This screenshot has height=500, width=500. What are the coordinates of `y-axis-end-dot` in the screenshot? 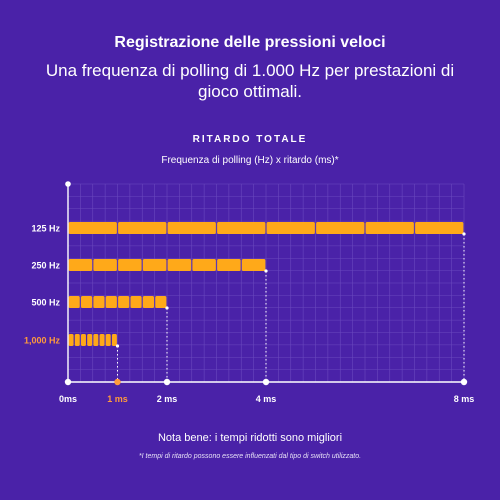 It's located at (68, 184).